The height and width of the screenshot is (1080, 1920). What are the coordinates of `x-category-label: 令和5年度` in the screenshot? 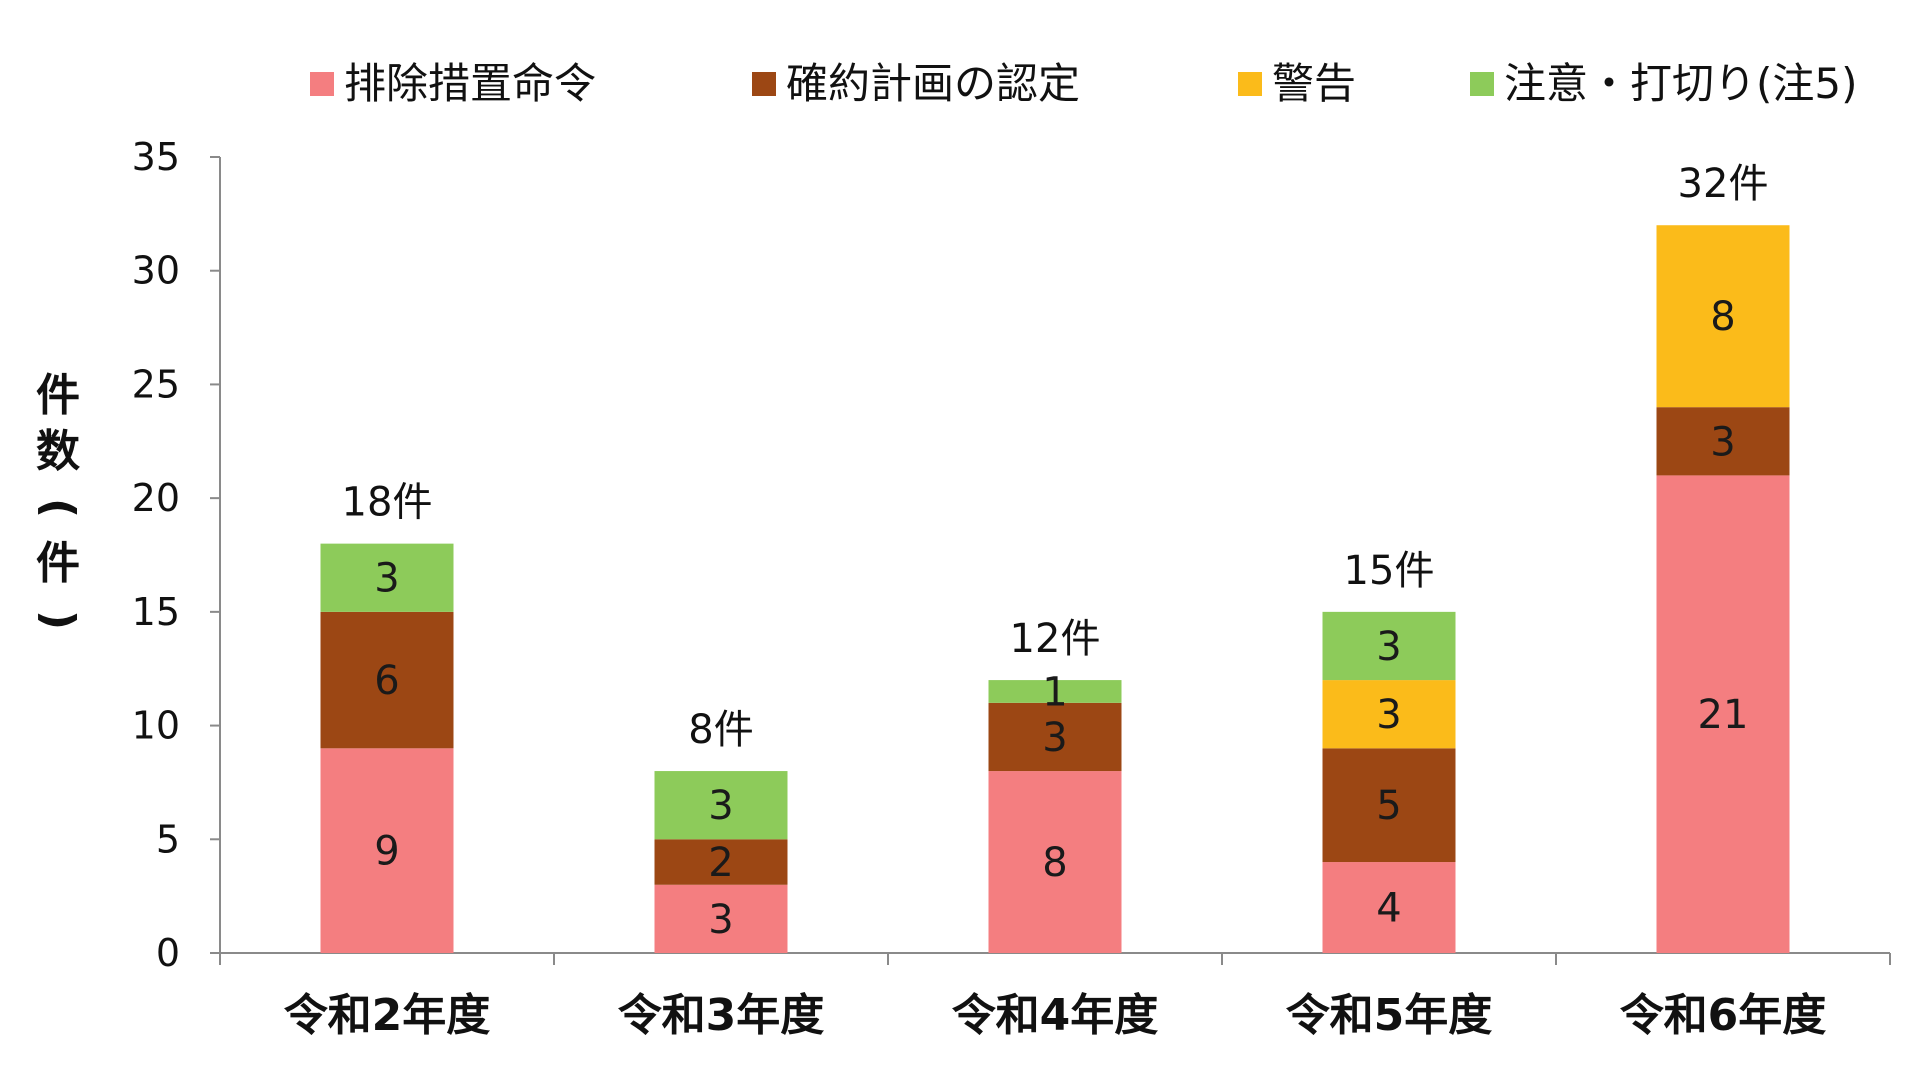 It's located at (1389, 1015).